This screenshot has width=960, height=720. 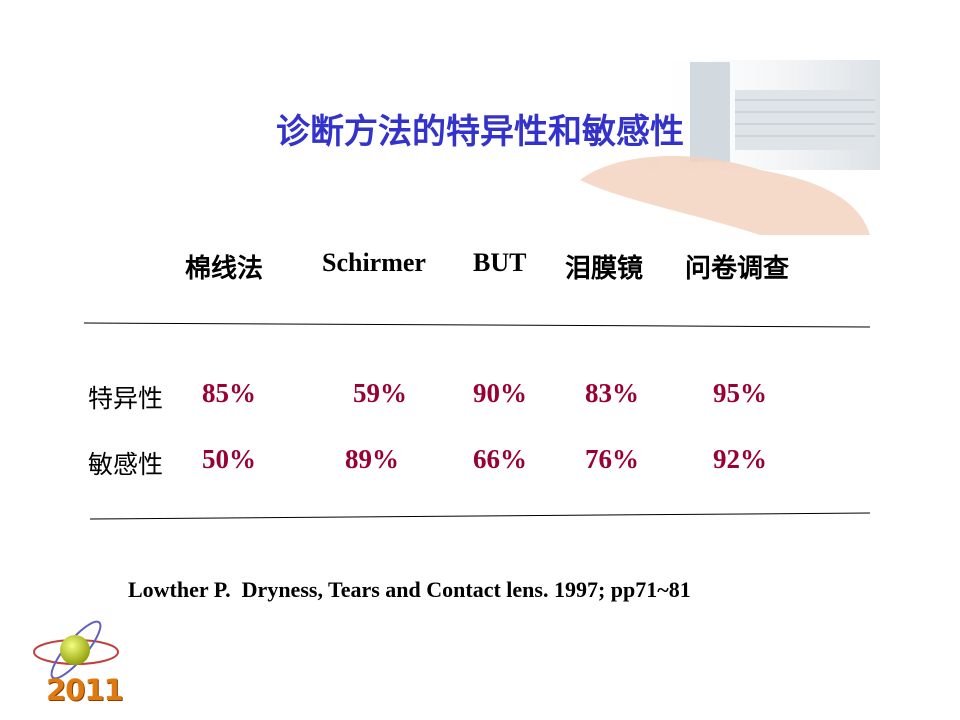 What do you see at coordinates (85, 690) in the screenshot?
I see `logo-year: 2011` at bounding box center [85, 690].